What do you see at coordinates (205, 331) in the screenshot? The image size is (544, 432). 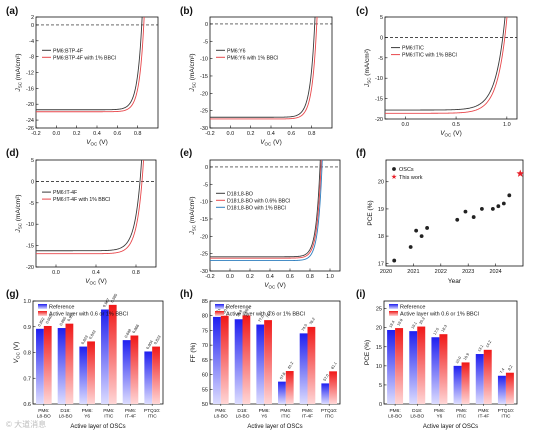 I see `y-tick-label: 75` at bounding box center [205, 331].